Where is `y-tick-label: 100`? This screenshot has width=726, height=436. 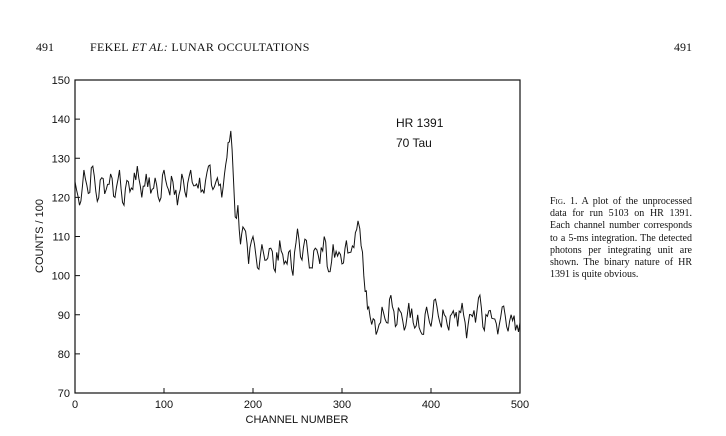 y-tick-label: 100 is located at coordinates (61, 277).